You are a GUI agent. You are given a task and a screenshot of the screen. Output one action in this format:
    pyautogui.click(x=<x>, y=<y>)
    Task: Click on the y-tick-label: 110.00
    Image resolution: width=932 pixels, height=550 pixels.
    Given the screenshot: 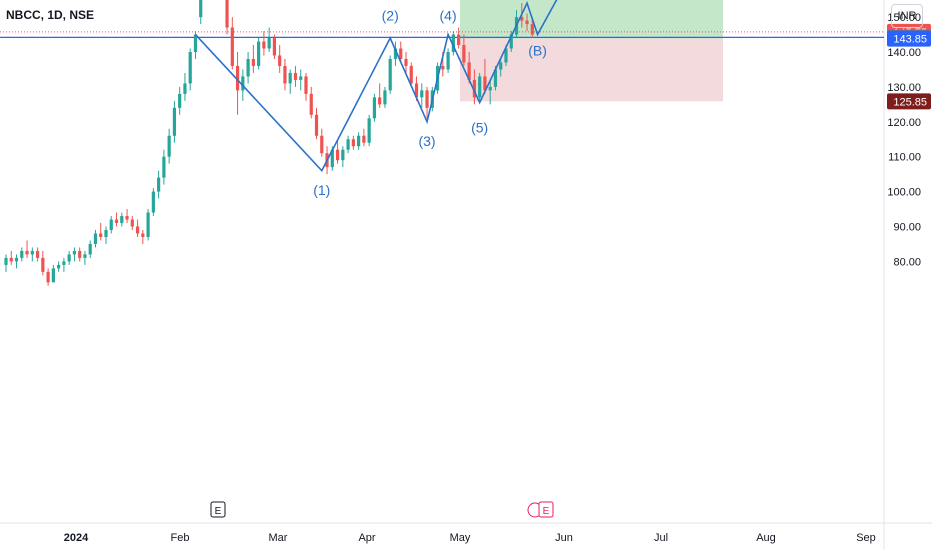 What is the action you would take?
    pyautogui.click(x=904, y=158)
    